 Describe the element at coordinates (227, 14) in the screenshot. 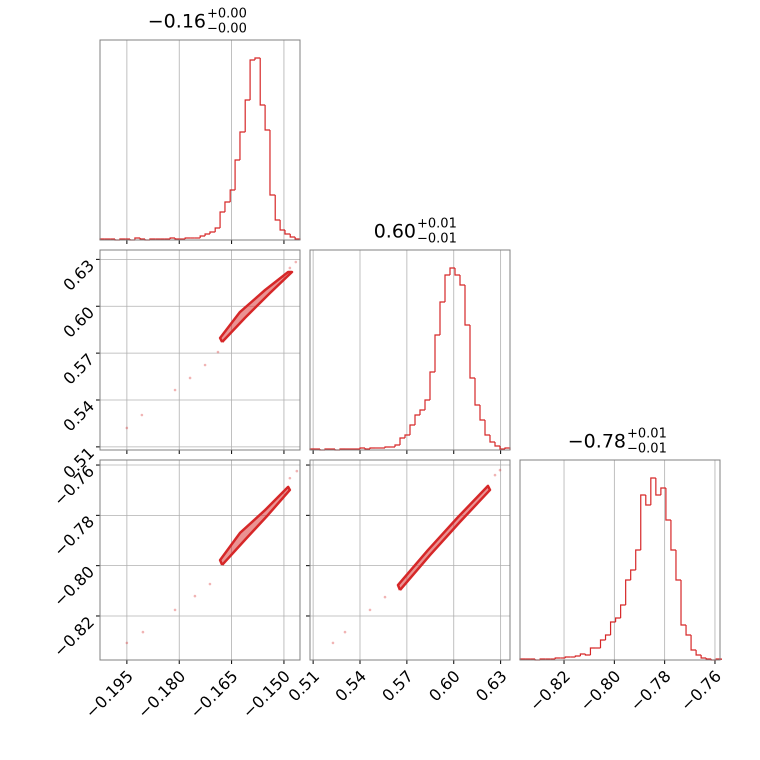

I see `title-upper-error: +0.00` at that location.